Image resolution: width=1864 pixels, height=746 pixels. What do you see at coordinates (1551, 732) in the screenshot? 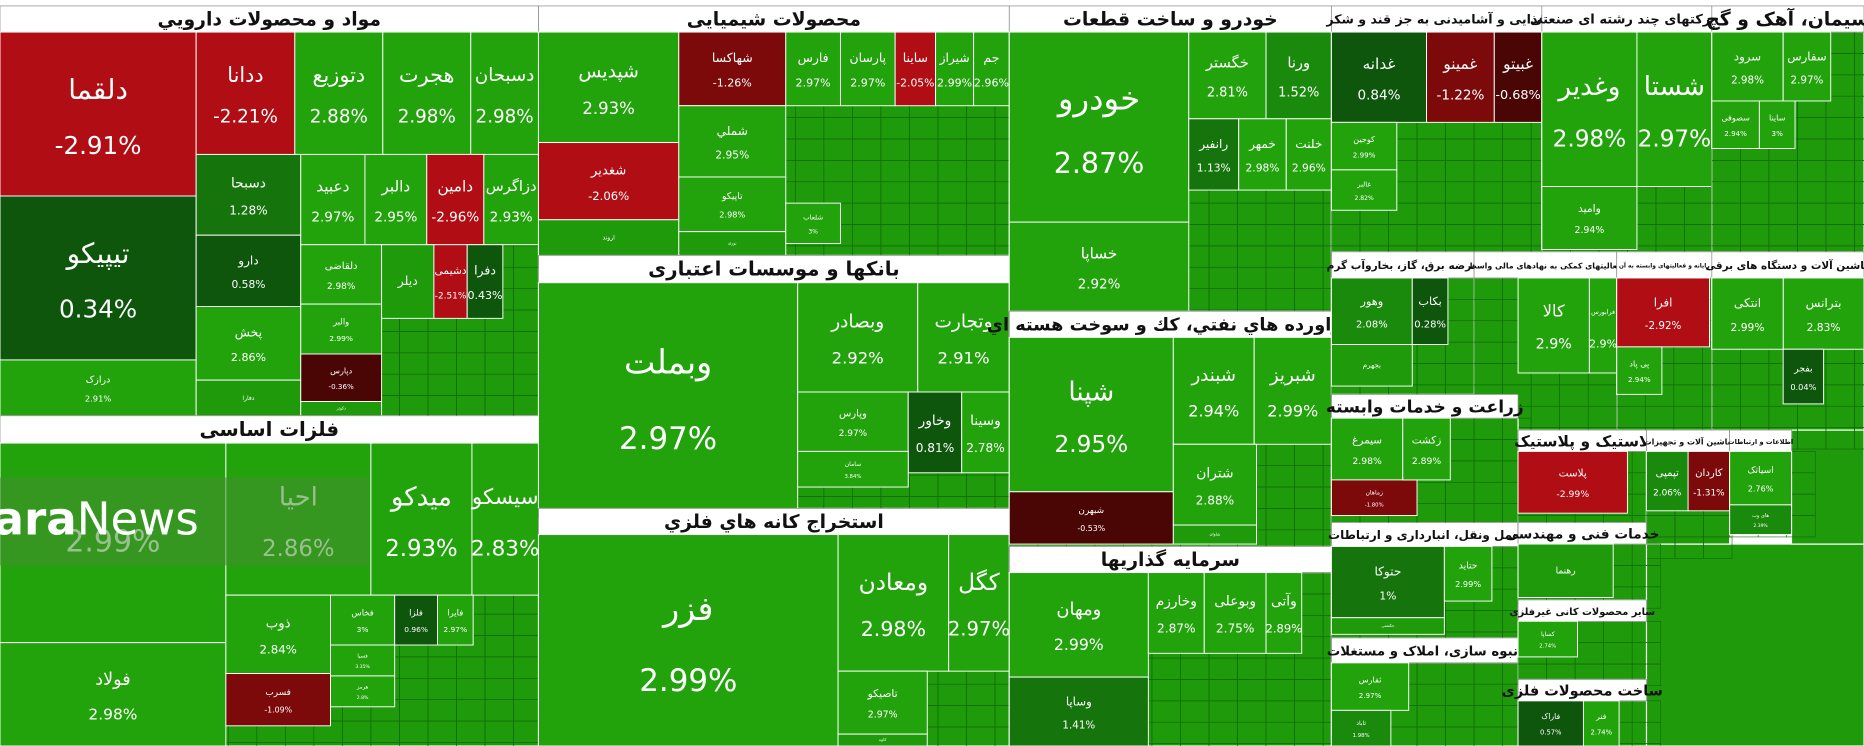
I see `tile-change: 0.57%` at bounding box center [1551, 732].